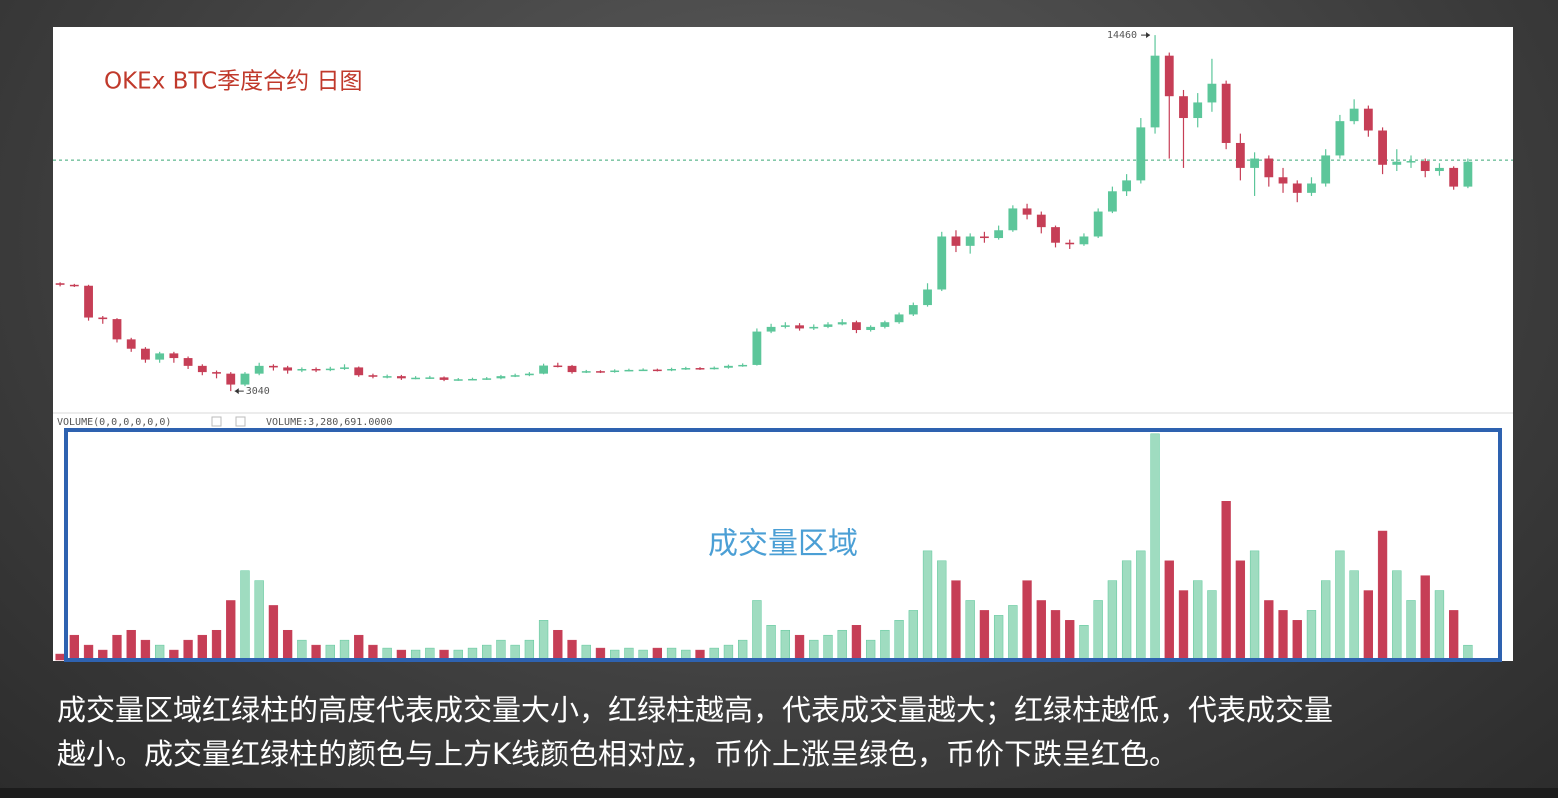 This screenshot has height=798, width=1558. Describe the element at coordinates (1148, 35) in the screenshot. I see `high-arrow-head` at that location.